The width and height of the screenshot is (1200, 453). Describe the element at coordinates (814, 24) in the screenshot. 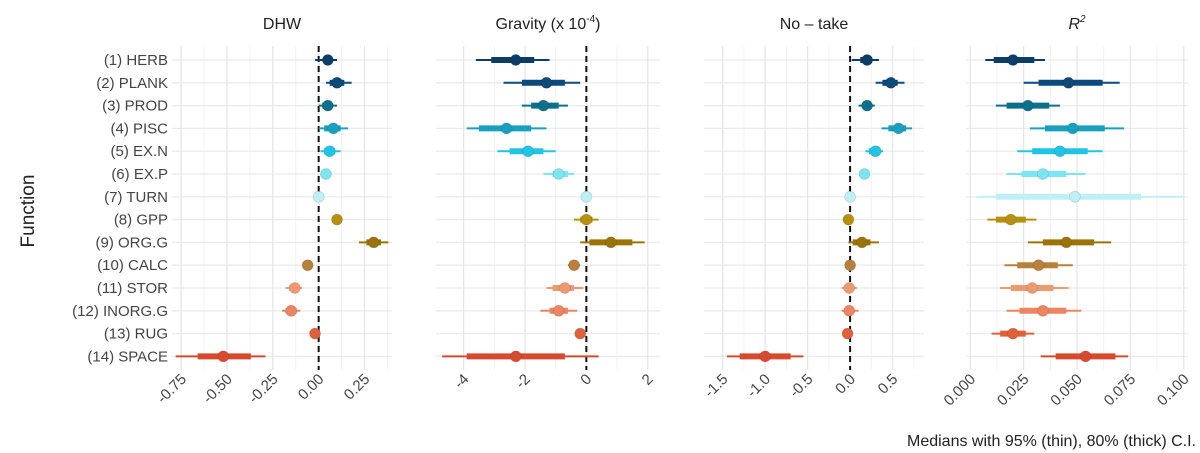

I see `panel-title: No – take` at that location.